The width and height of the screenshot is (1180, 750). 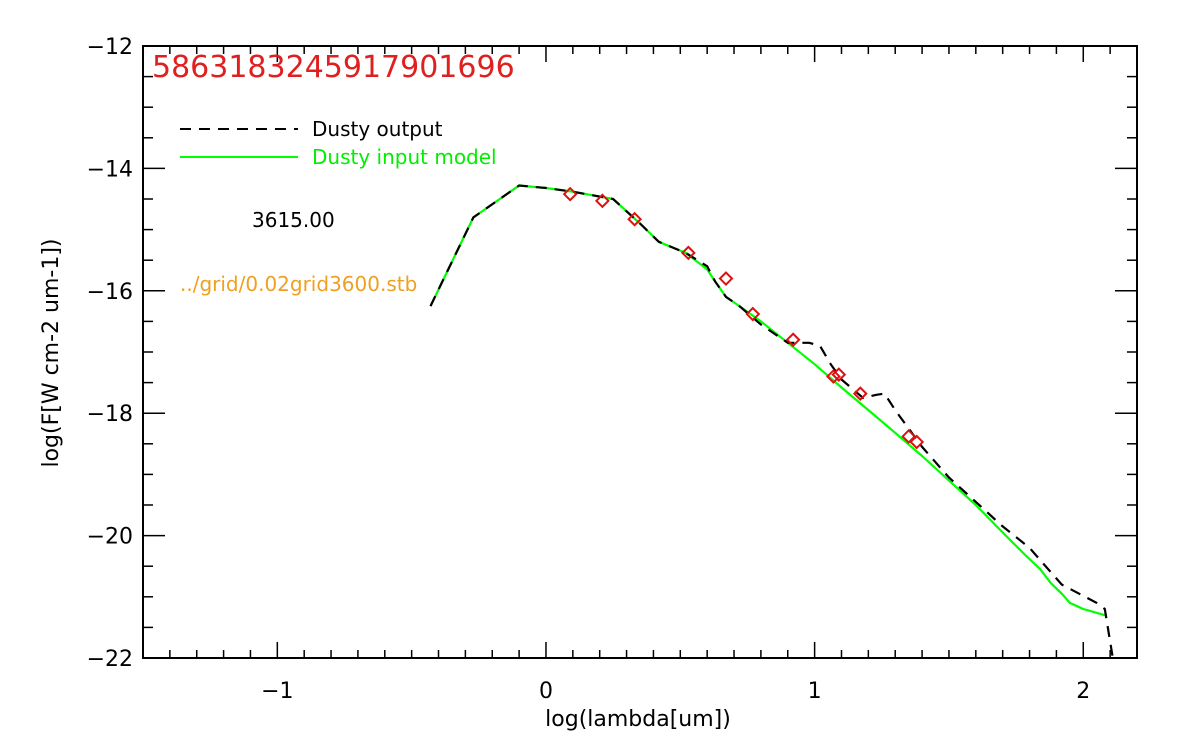 I want to click on y-tick-label: −22, so click(x=110, y=659).